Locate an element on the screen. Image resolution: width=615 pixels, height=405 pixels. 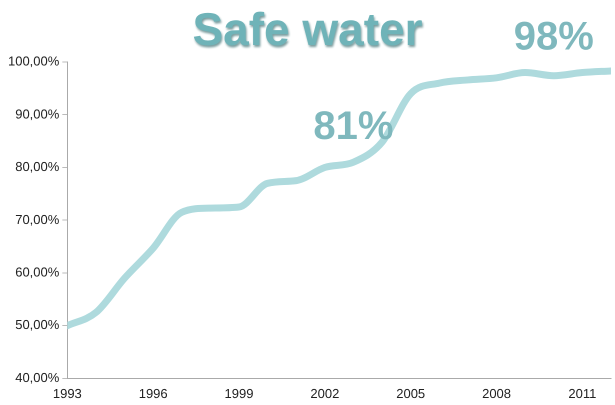
y-tick-label: 70,00% is located at coordinates (37, 219).